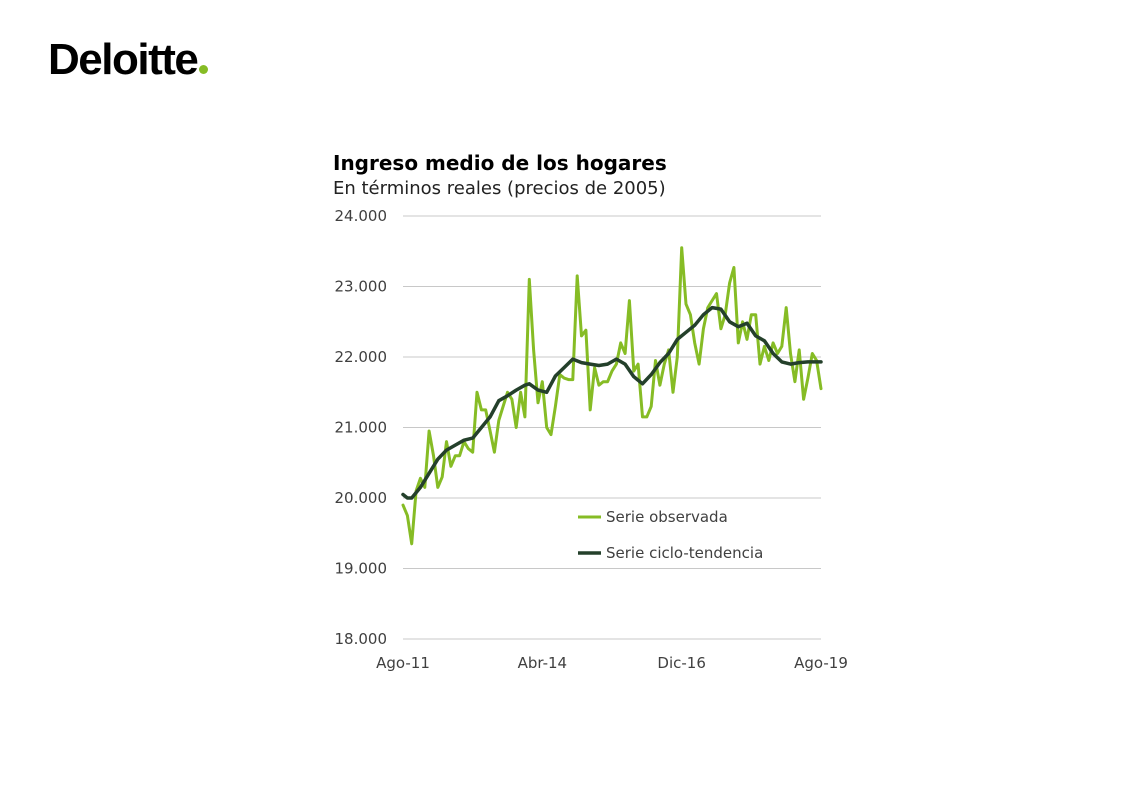 Image resolution: width=1123 pixels, height=794 pixels. I want to click on series-line-observada, so click(612, 396).